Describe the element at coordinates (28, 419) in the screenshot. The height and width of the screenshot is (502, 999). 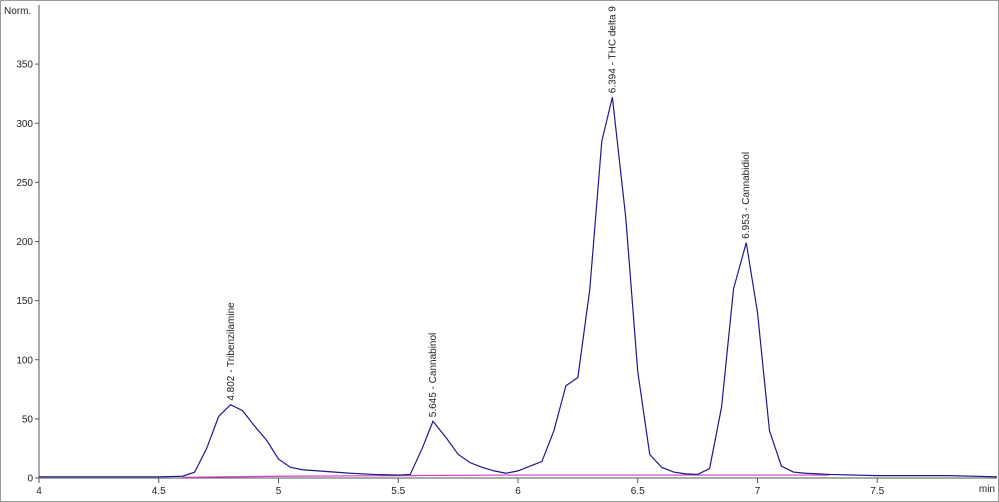
I see `y-tick-label: 50` at that location.